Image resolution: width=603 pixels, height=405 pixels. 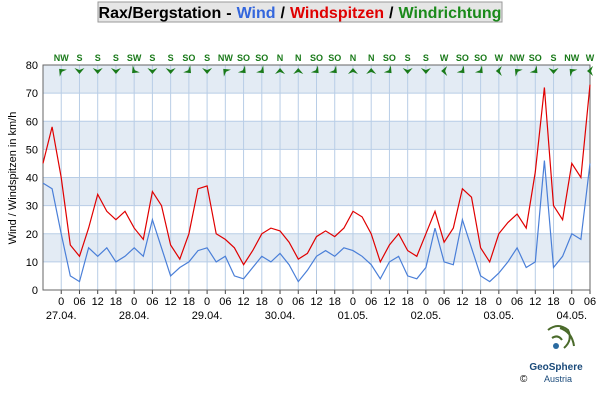 What do you see at coordinates (571, 316) in the screenshot?
I see `date-label: 04.05.` at bounding box center [571, 316].